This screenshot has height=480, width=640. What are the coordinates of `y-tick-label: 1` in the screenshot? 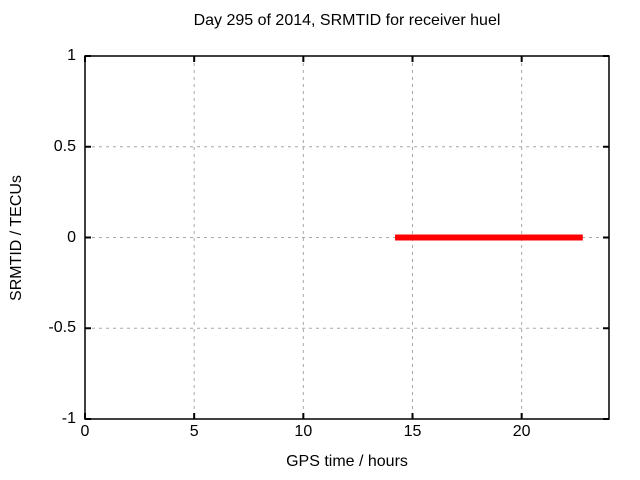 It's located at (71, 55).